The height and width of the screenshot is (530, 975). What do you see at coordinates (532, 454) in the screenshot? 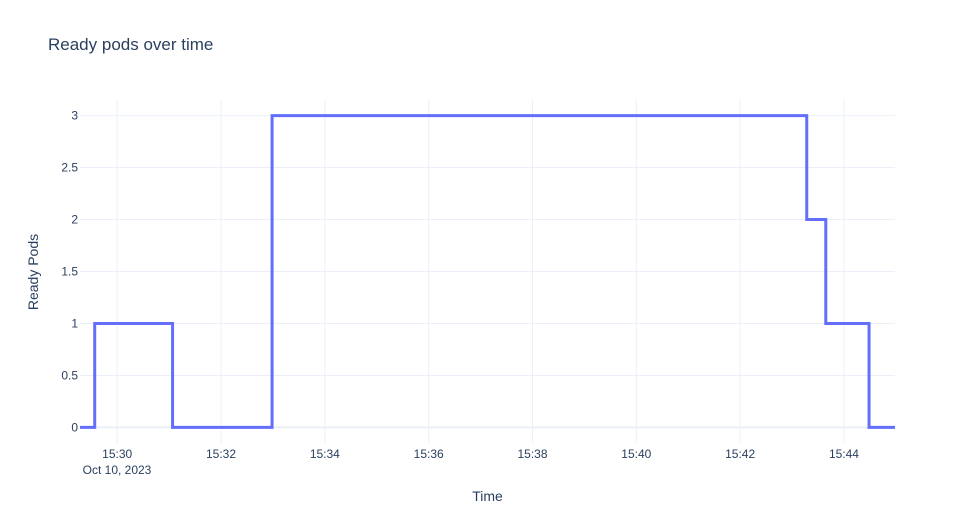
I see `x-tick-label: 15:38` at bounding box center [532, 454].